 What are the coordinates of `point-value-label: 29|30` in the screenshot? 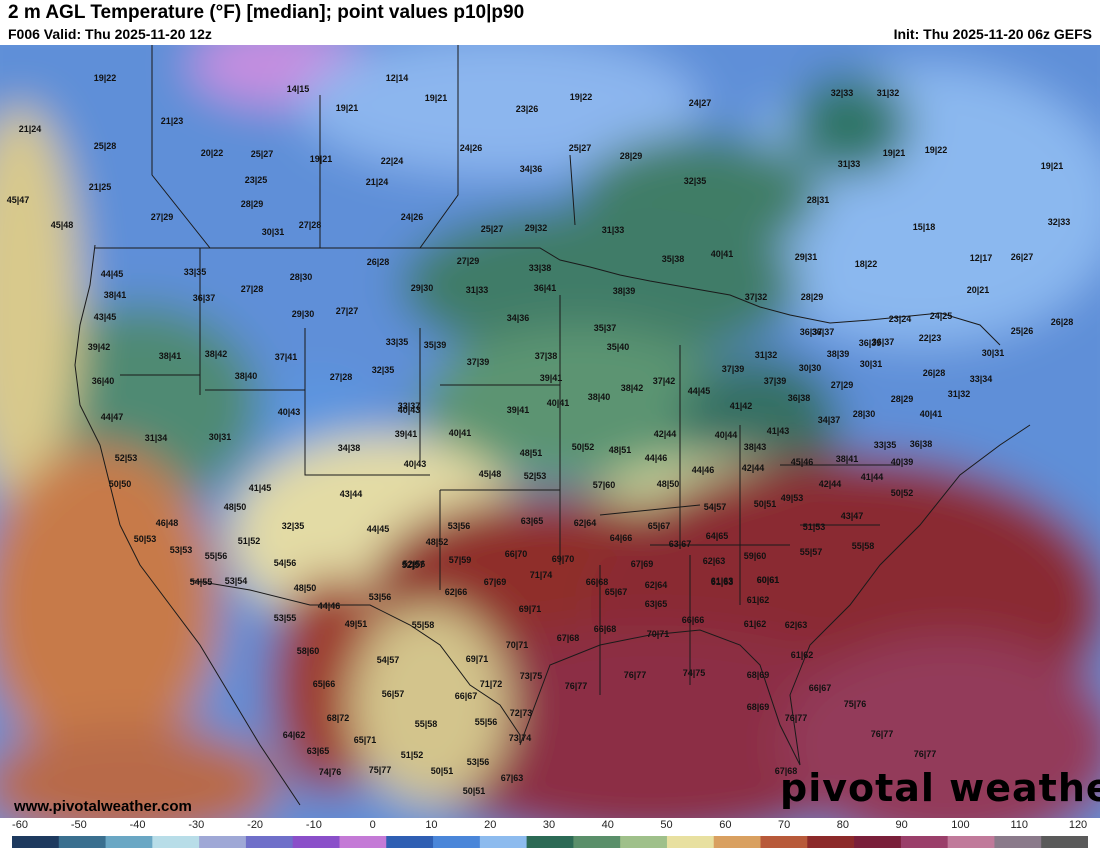 It's located at (303, 314).